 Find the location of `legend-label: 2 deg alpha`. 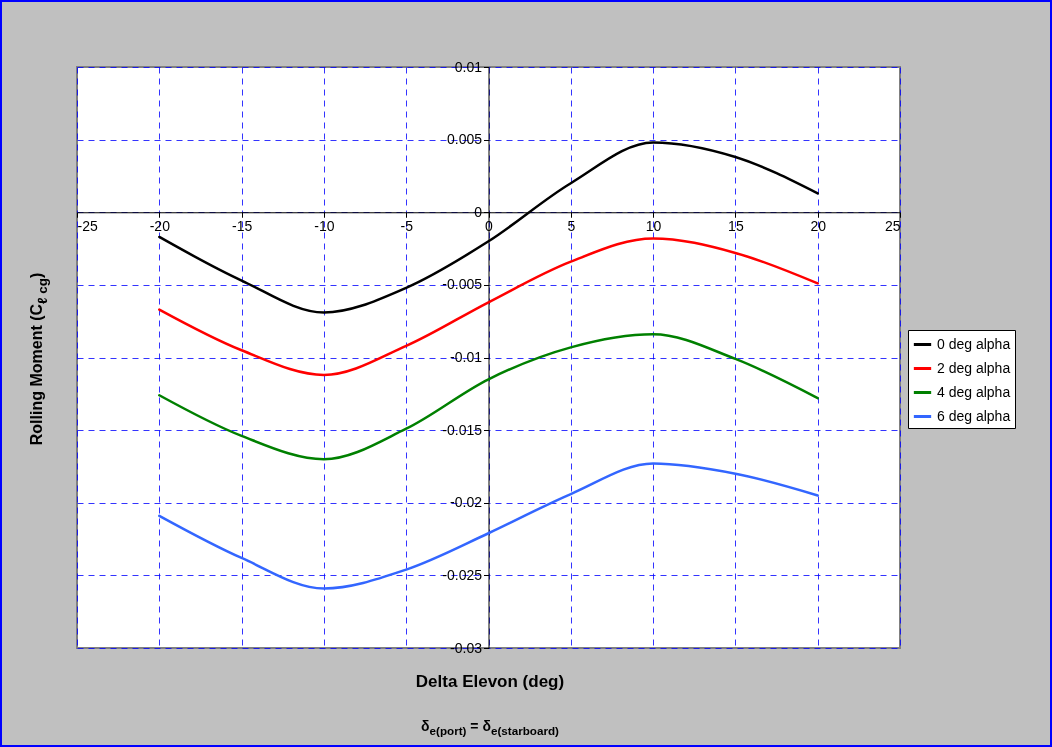

legend-label: 2 deg alpha is located at coordinates (974, 367).